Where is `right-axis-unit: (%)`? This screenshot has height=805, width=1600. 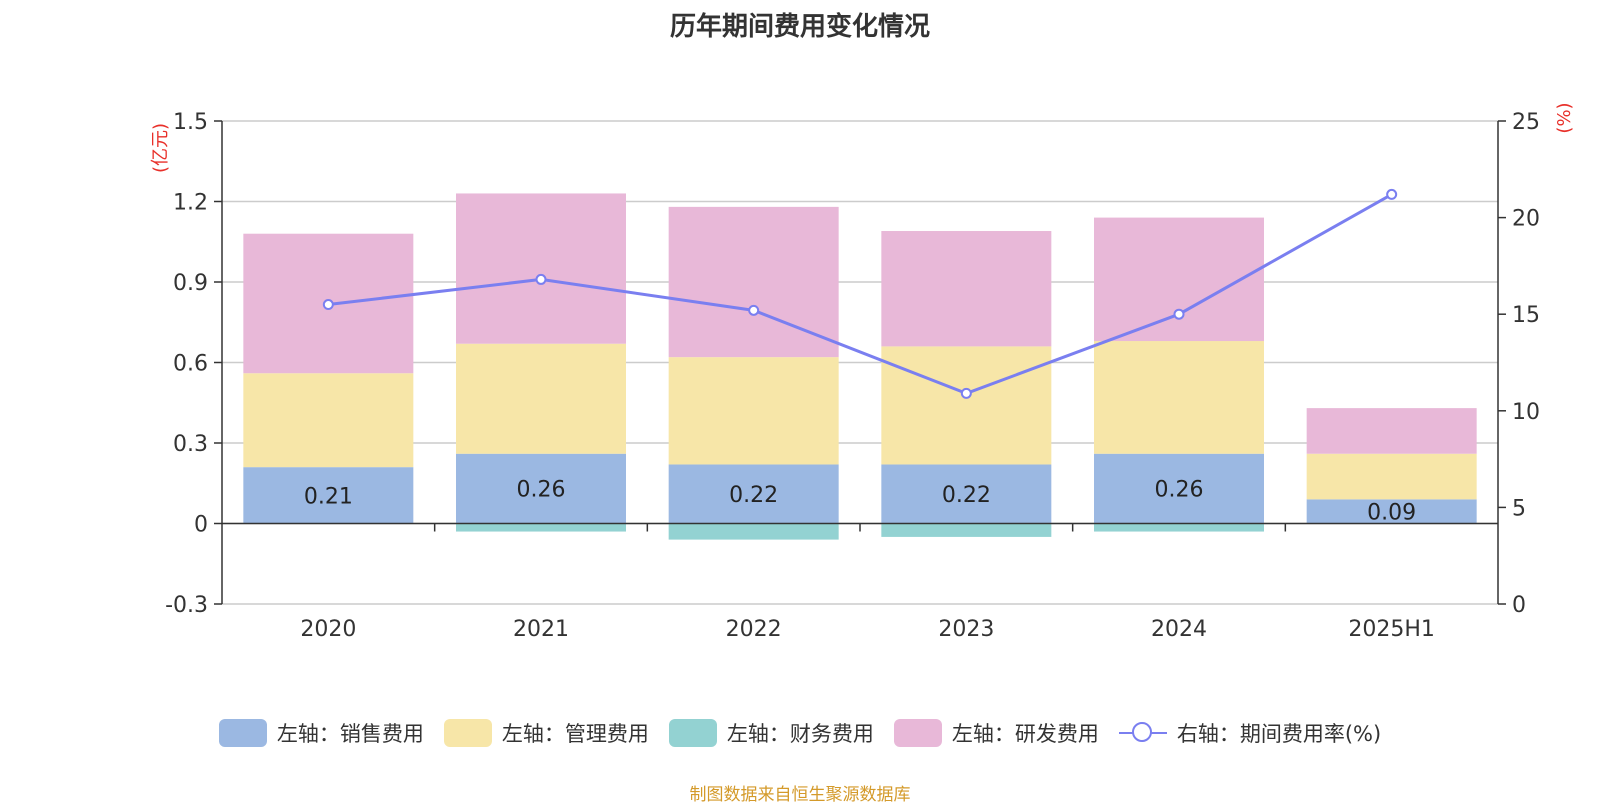 right-axis-unit: (%) is located at coordinates (1564, 117).